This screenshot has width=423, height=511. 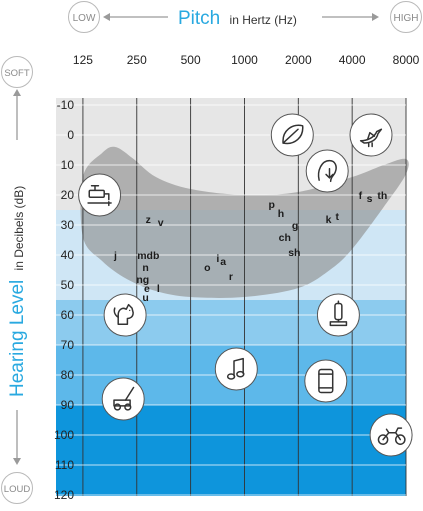 I want to click on speech-sound-p: p, so click(x=271, y=205).